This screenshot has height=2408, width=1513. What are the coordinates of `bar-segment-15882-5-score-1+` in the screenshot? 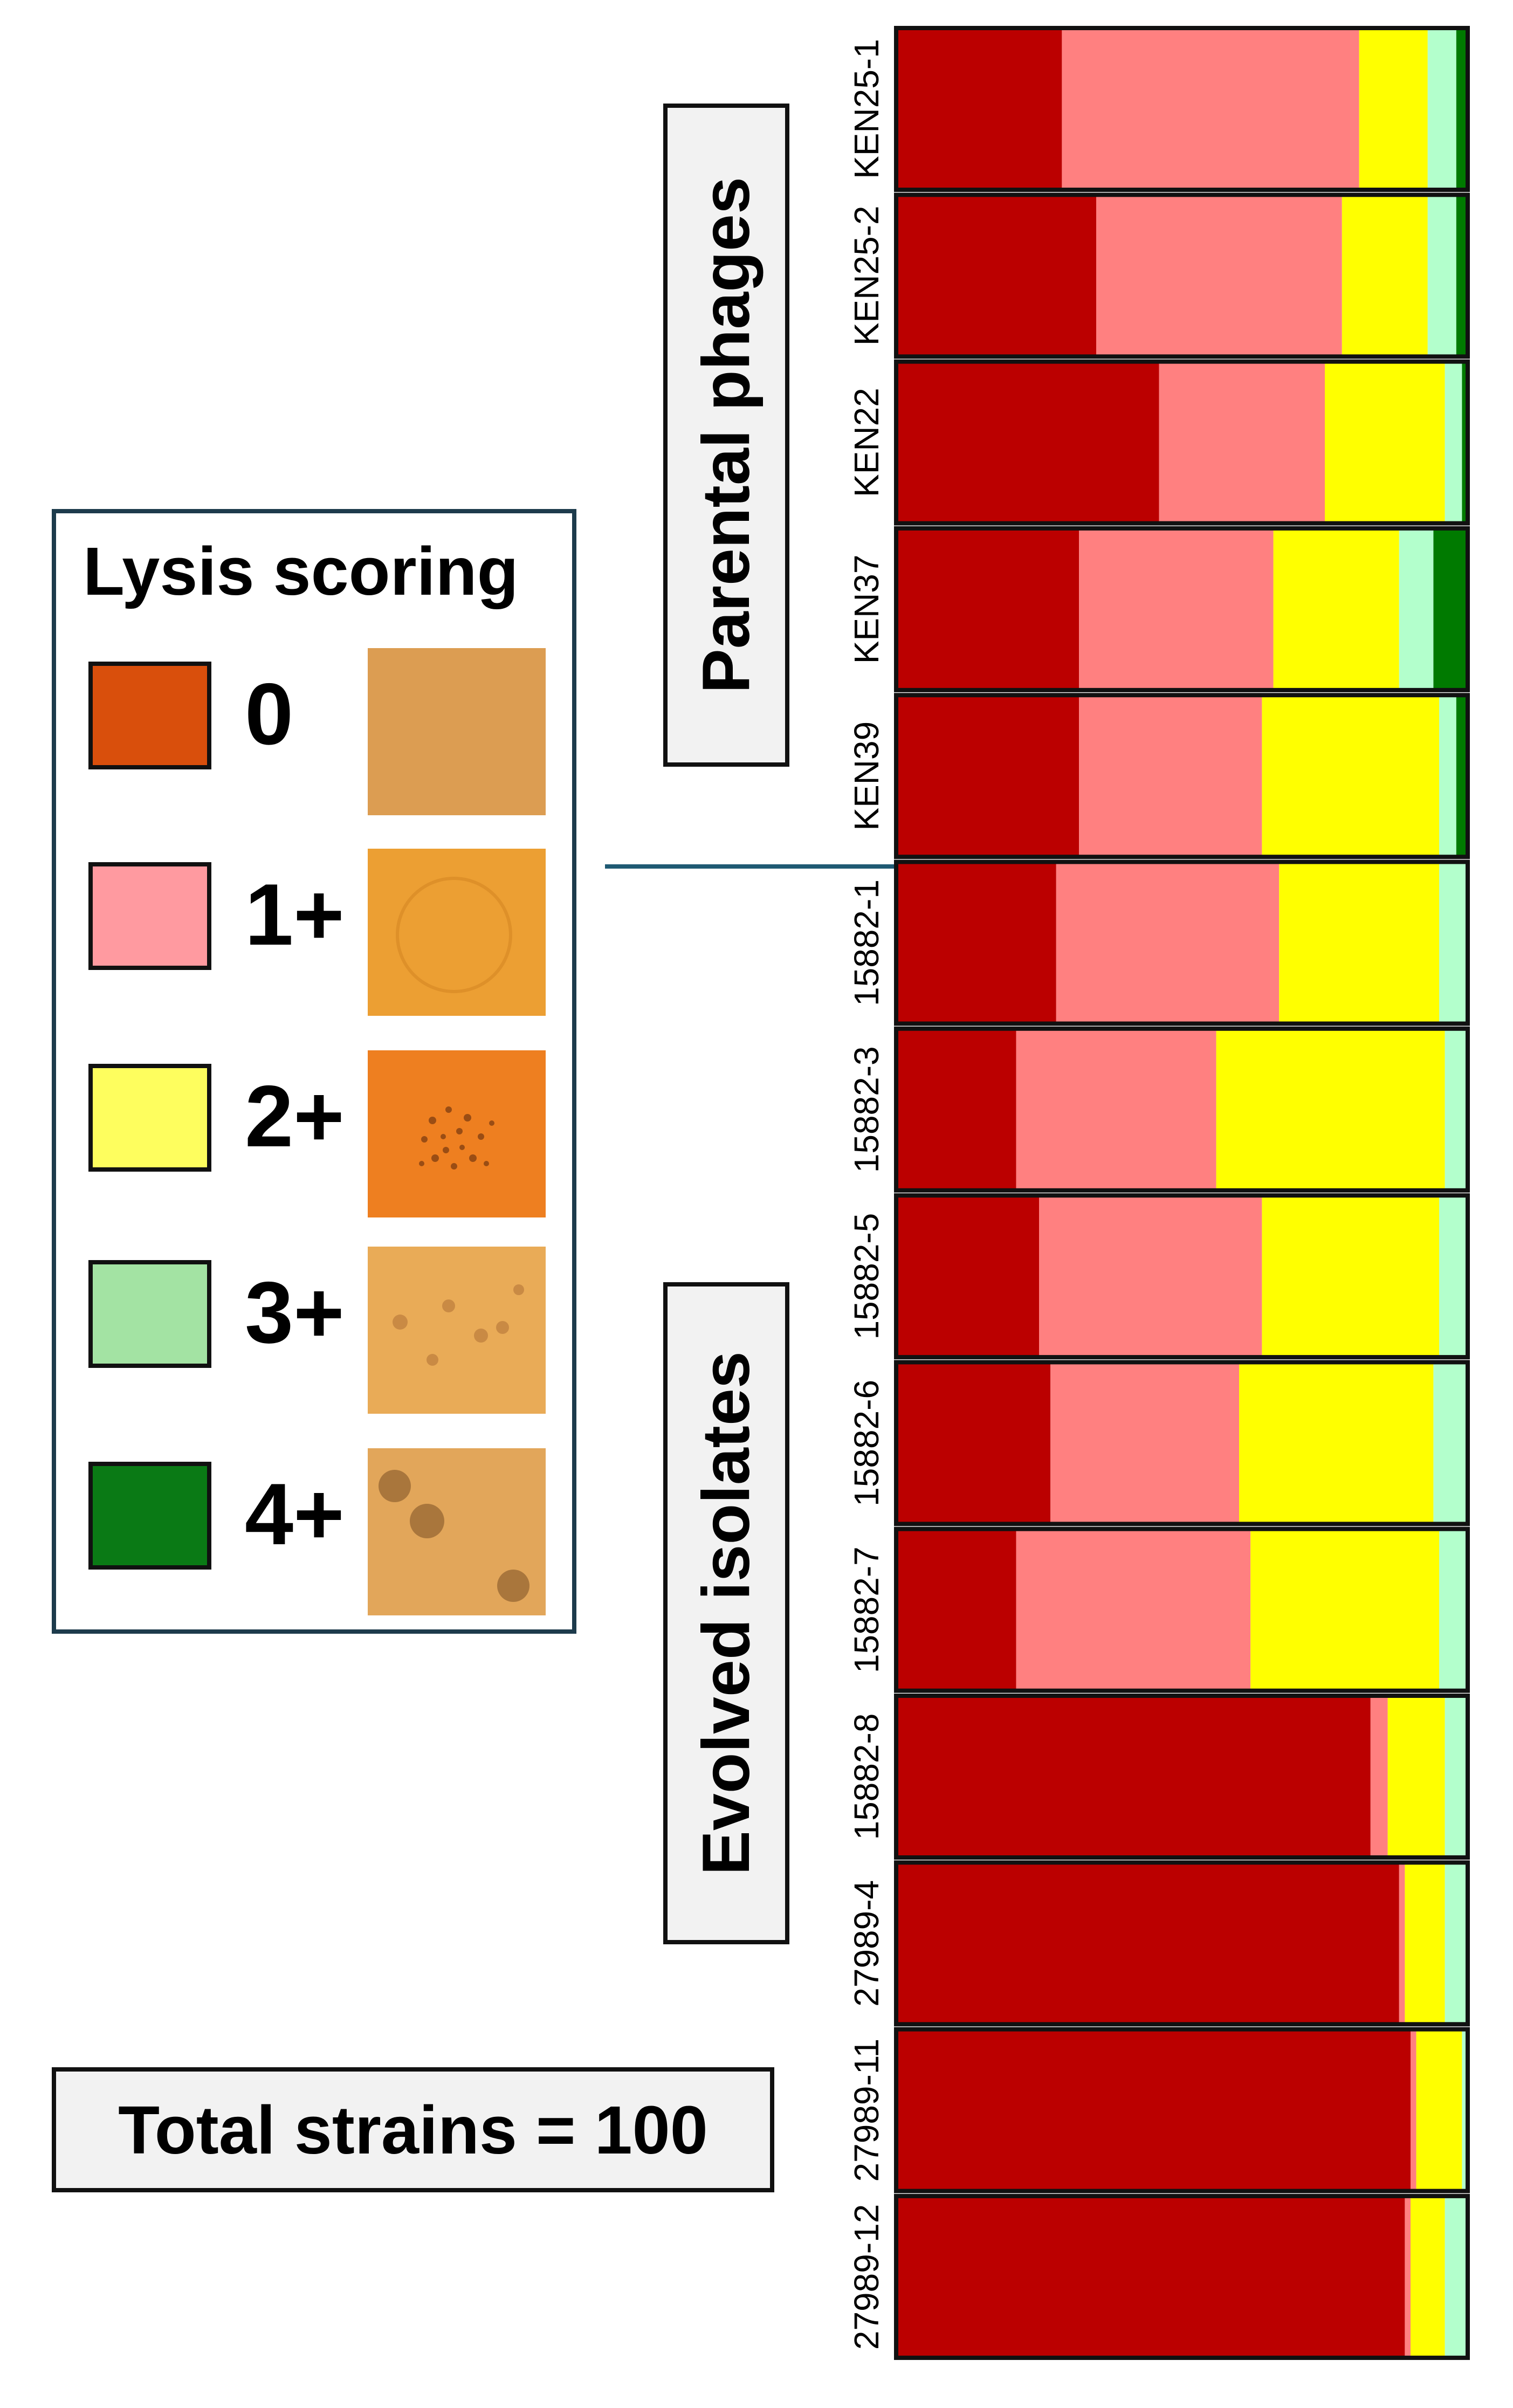 It's located at (1150, 1276).